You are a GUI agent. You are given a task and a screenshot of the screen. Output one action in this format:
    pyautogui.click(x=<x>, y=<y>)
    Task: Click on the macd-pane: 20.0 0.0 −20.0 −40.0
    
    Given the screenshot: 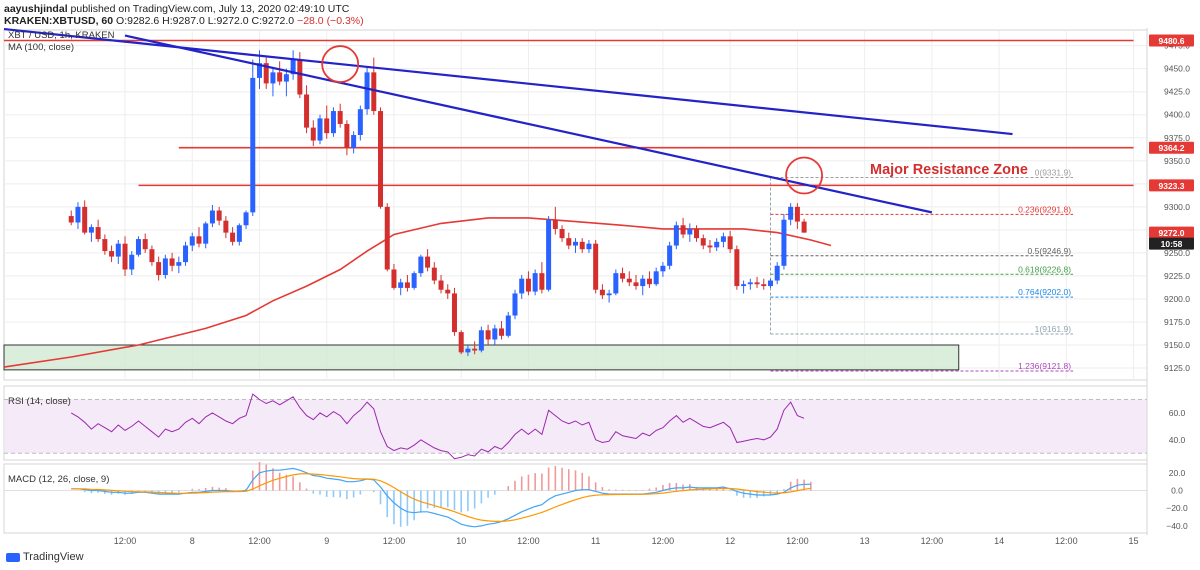 What is the action you would take?
    pyautogui.click(x=595, y=498)
    